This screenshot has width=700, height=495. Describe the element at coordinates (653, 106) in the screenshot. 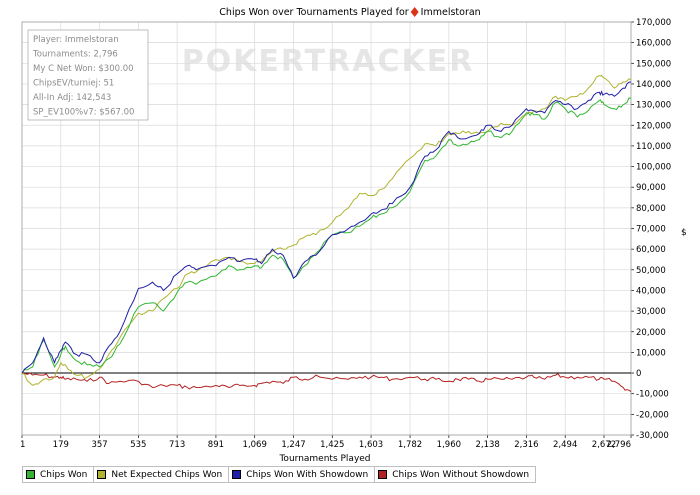

I see `y-tick-label: 130,000` at that location.